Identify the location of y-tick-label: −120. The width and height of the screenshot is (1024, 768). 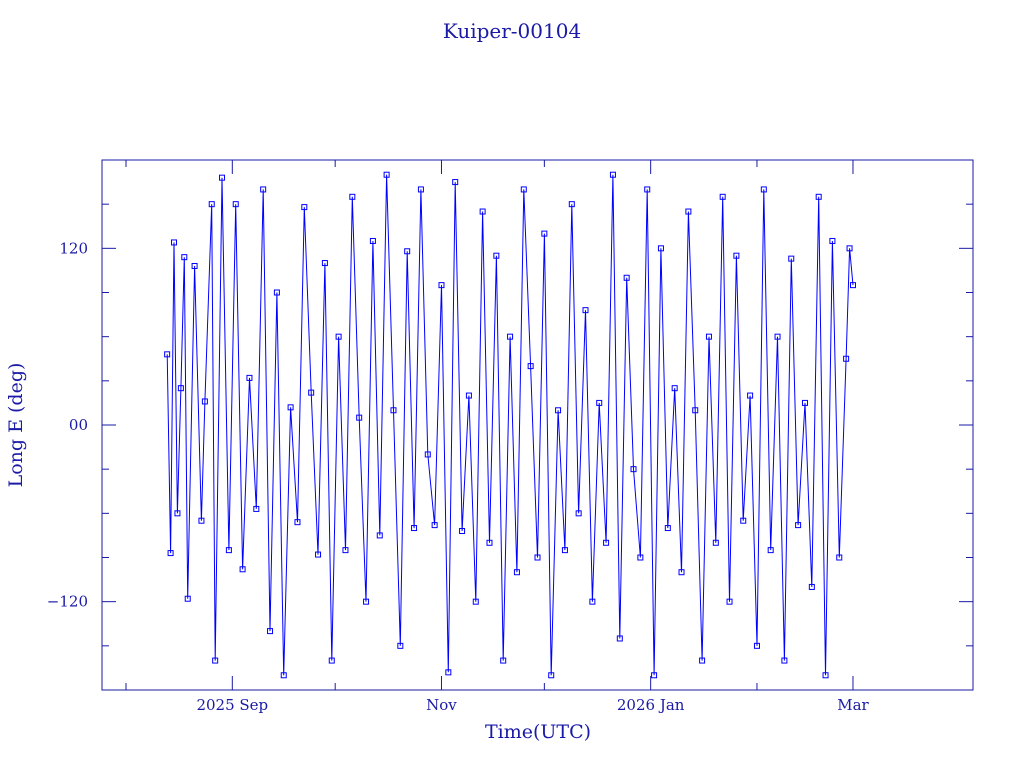
(67, 602).